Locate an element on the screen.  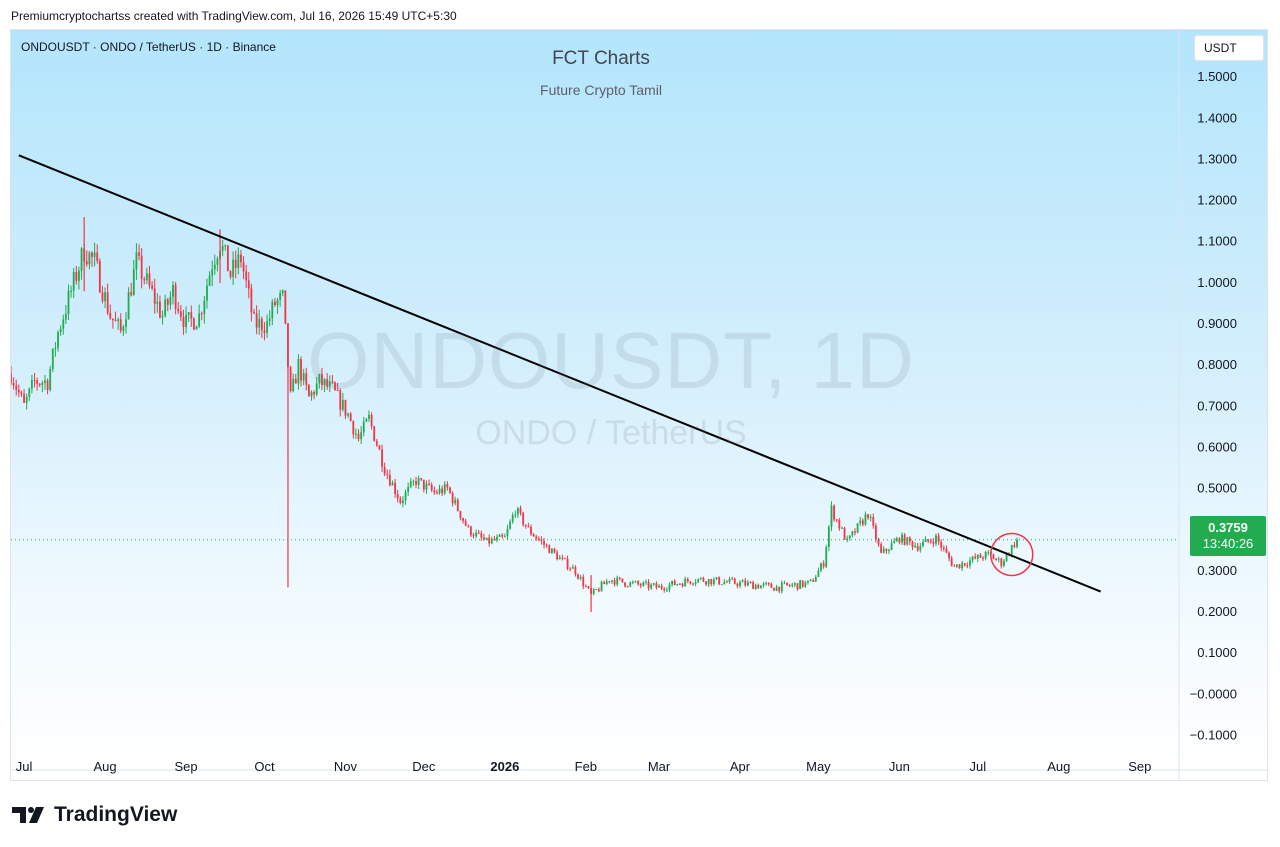
y-tick-label: 0.2000 is located at coordinates (1217, 611).